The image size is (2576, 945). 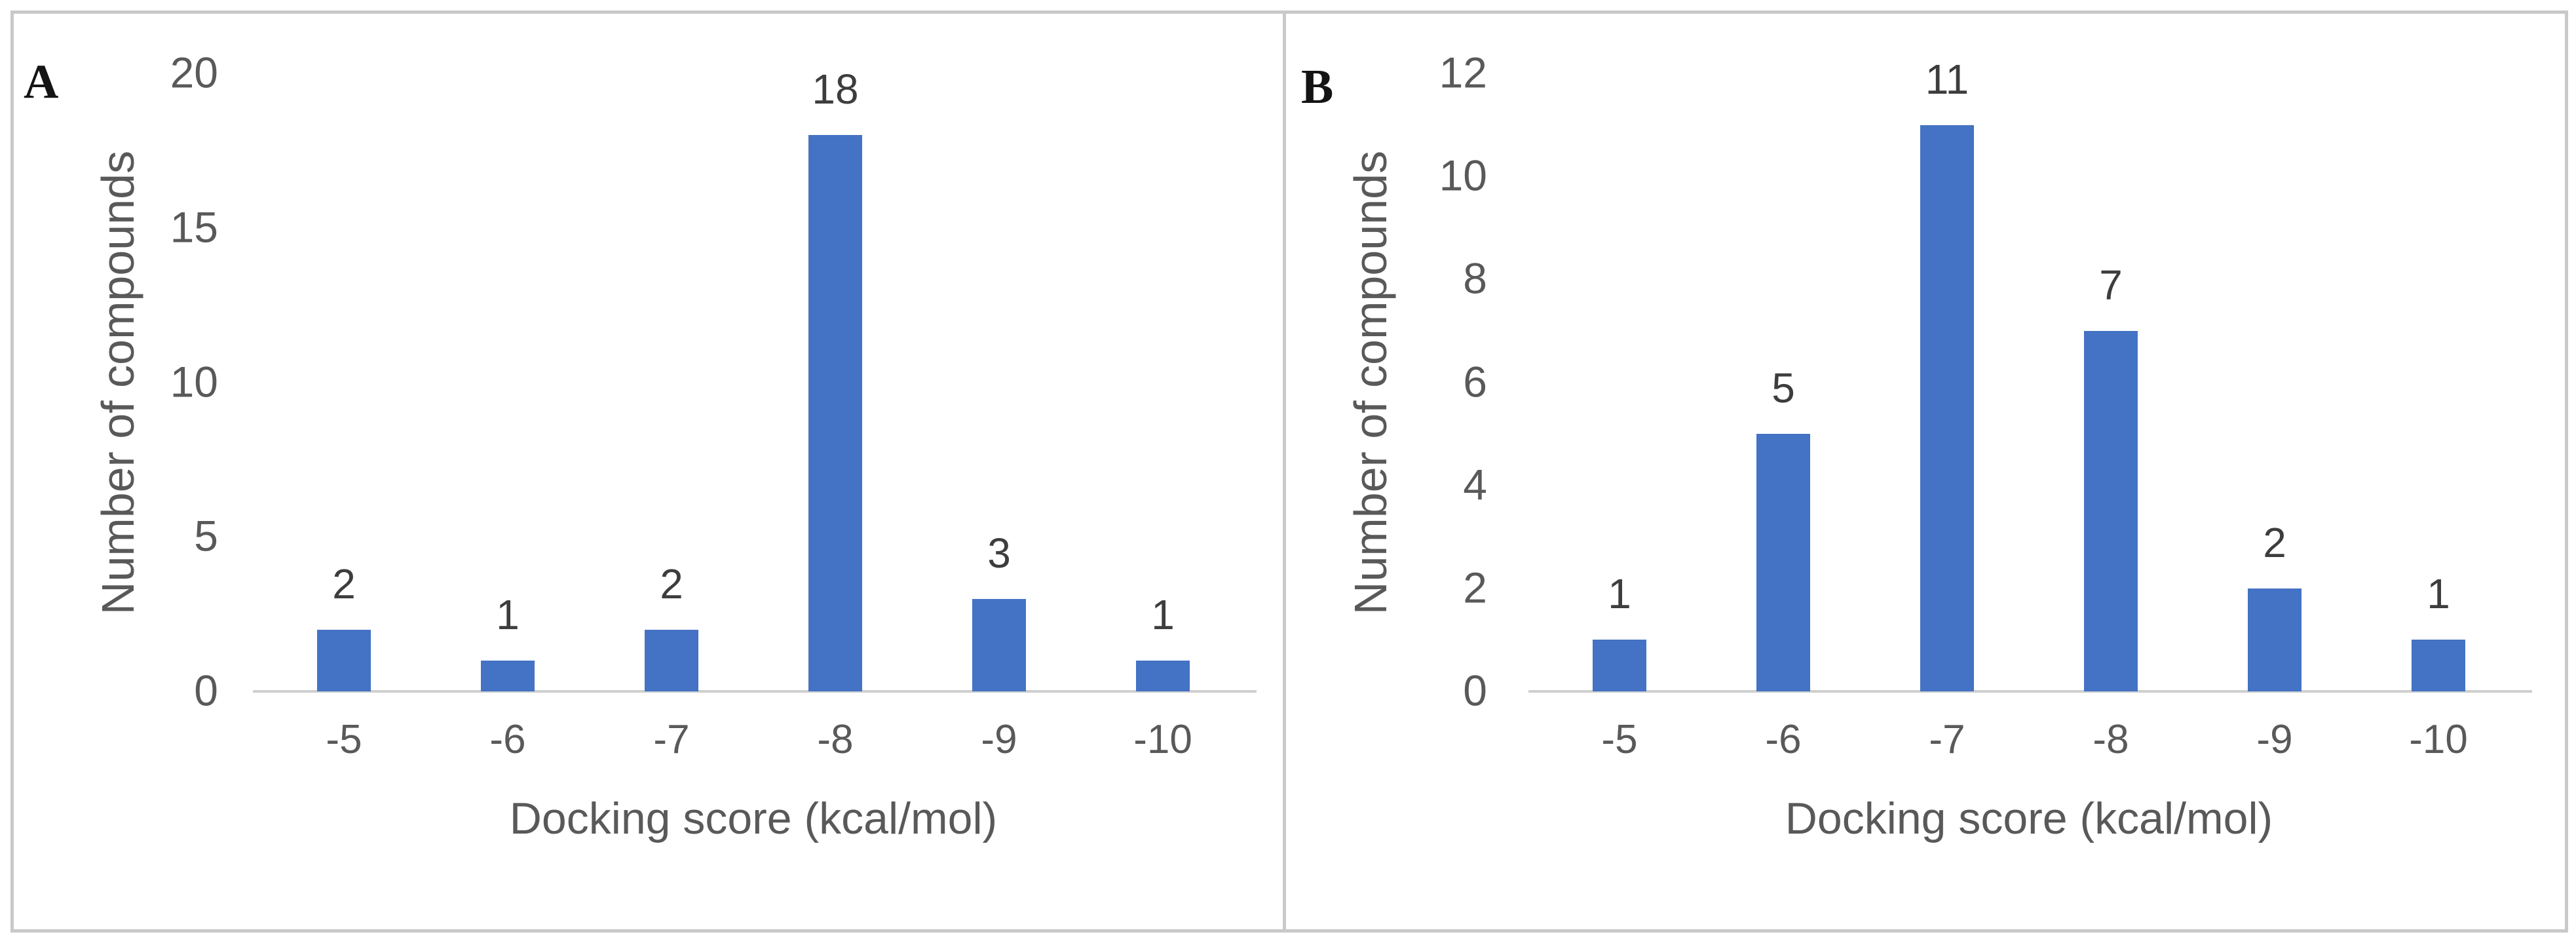 What do you see at coordinates (194, 227) in the screenshot?
I see `y-tick-label: 15` at bounding box center [194, 227].